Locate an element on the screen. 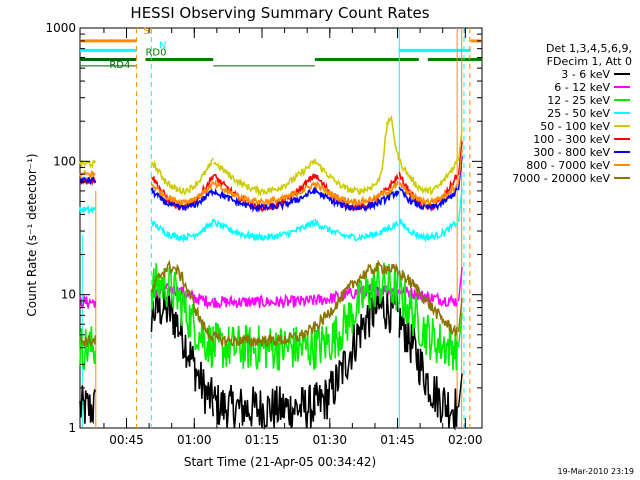 This screenshot has width=640, height=480. x-tick-label: 02:00 is located at coordinates (465, 440).